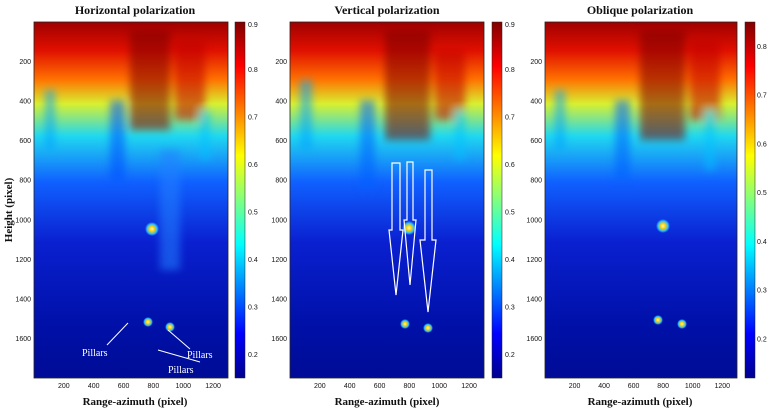  What do you see at coordinates (9, 209) in the screenshot?
I see `y-axis-label: Height (pixel)` at bounding box center [9, 209].